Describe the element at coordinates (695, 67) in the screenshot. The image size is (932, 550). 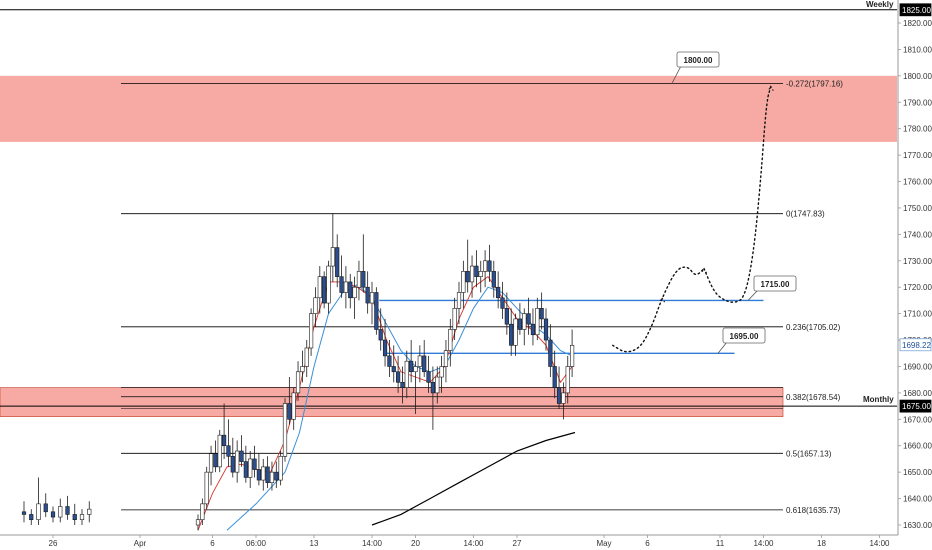
I see `callout-1800-00: 1800.00` at that location.